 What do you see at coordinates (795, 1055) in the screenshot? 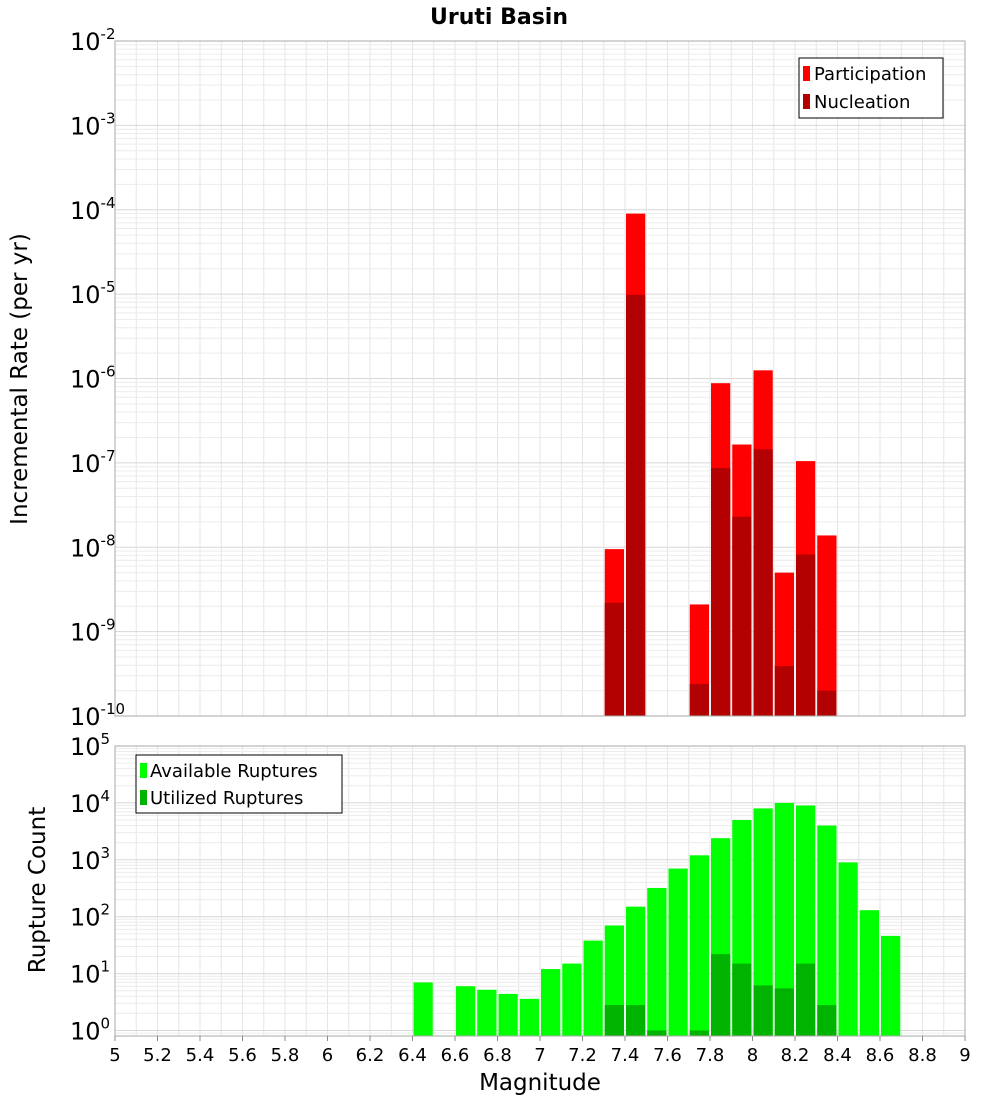
I see `x-tick-label: 8.2` at bounding box center [795, 1055].